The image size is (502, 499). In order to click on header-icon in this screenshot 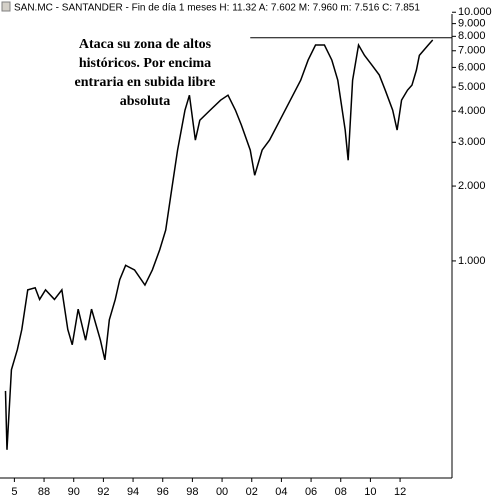, I will do `click(6, 6)`.